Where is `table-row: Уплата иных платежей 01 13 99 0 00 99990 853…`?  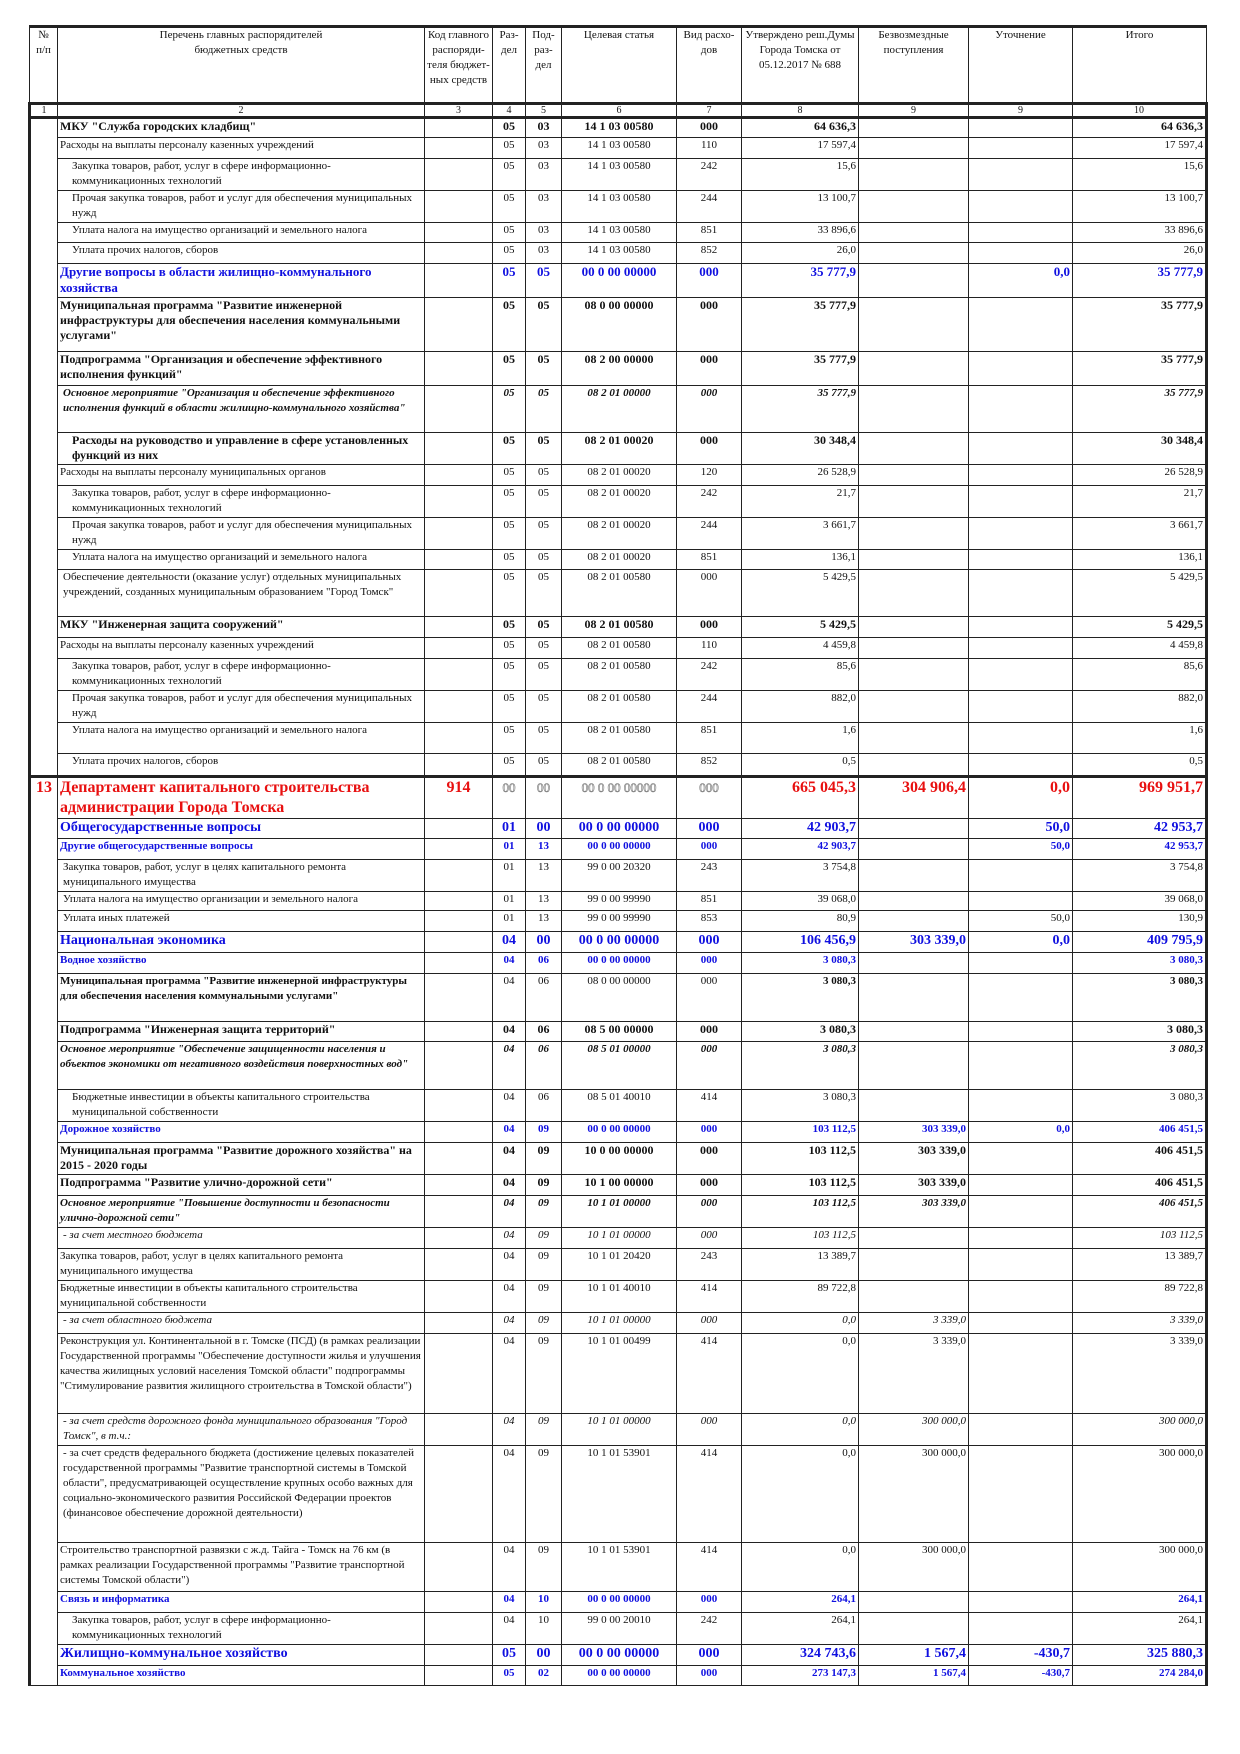
table-row: Уплата иных платежей 01 13 99 0 00 99990 853… is located at coordinates (619, 921).